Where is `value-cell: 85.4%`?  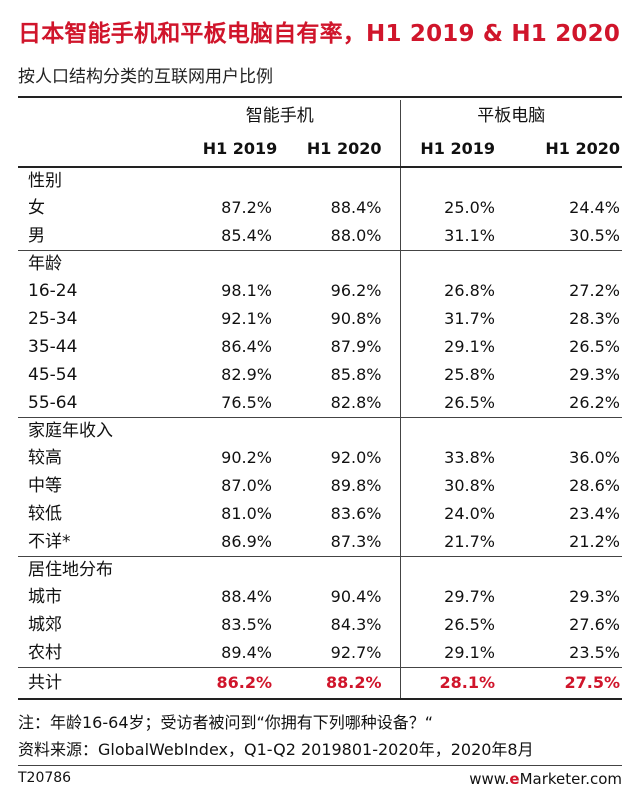 value-cell: 85.4% is located at coordinates (220, 236).